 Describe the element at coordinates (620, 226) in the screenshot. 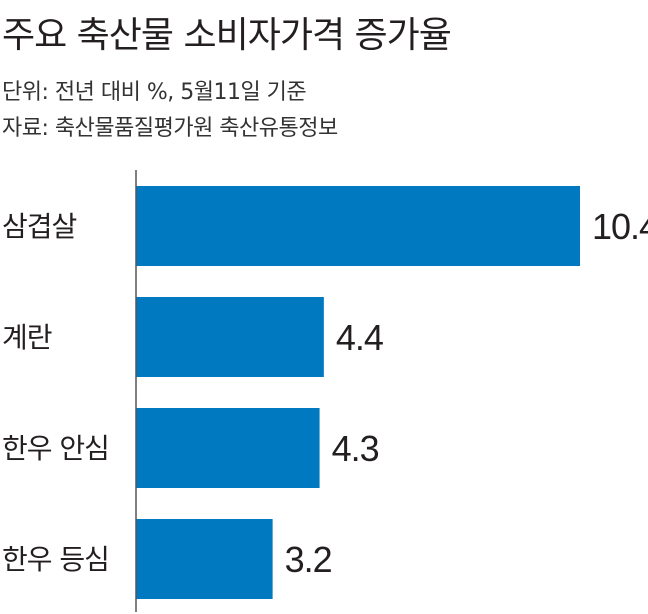

I see `value-label-0: 10.4` at that location.